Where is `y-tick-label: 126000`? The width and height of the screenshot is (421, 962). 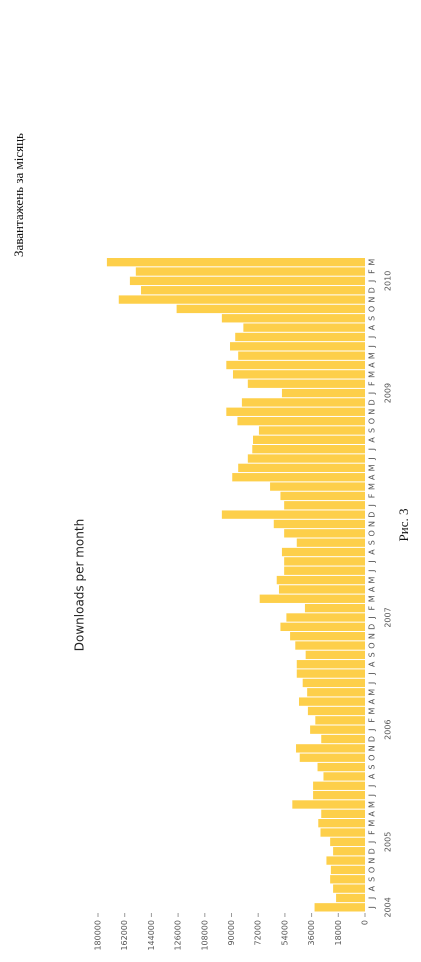 y-tick-label: 126000 is located at coordinates (178, 935).